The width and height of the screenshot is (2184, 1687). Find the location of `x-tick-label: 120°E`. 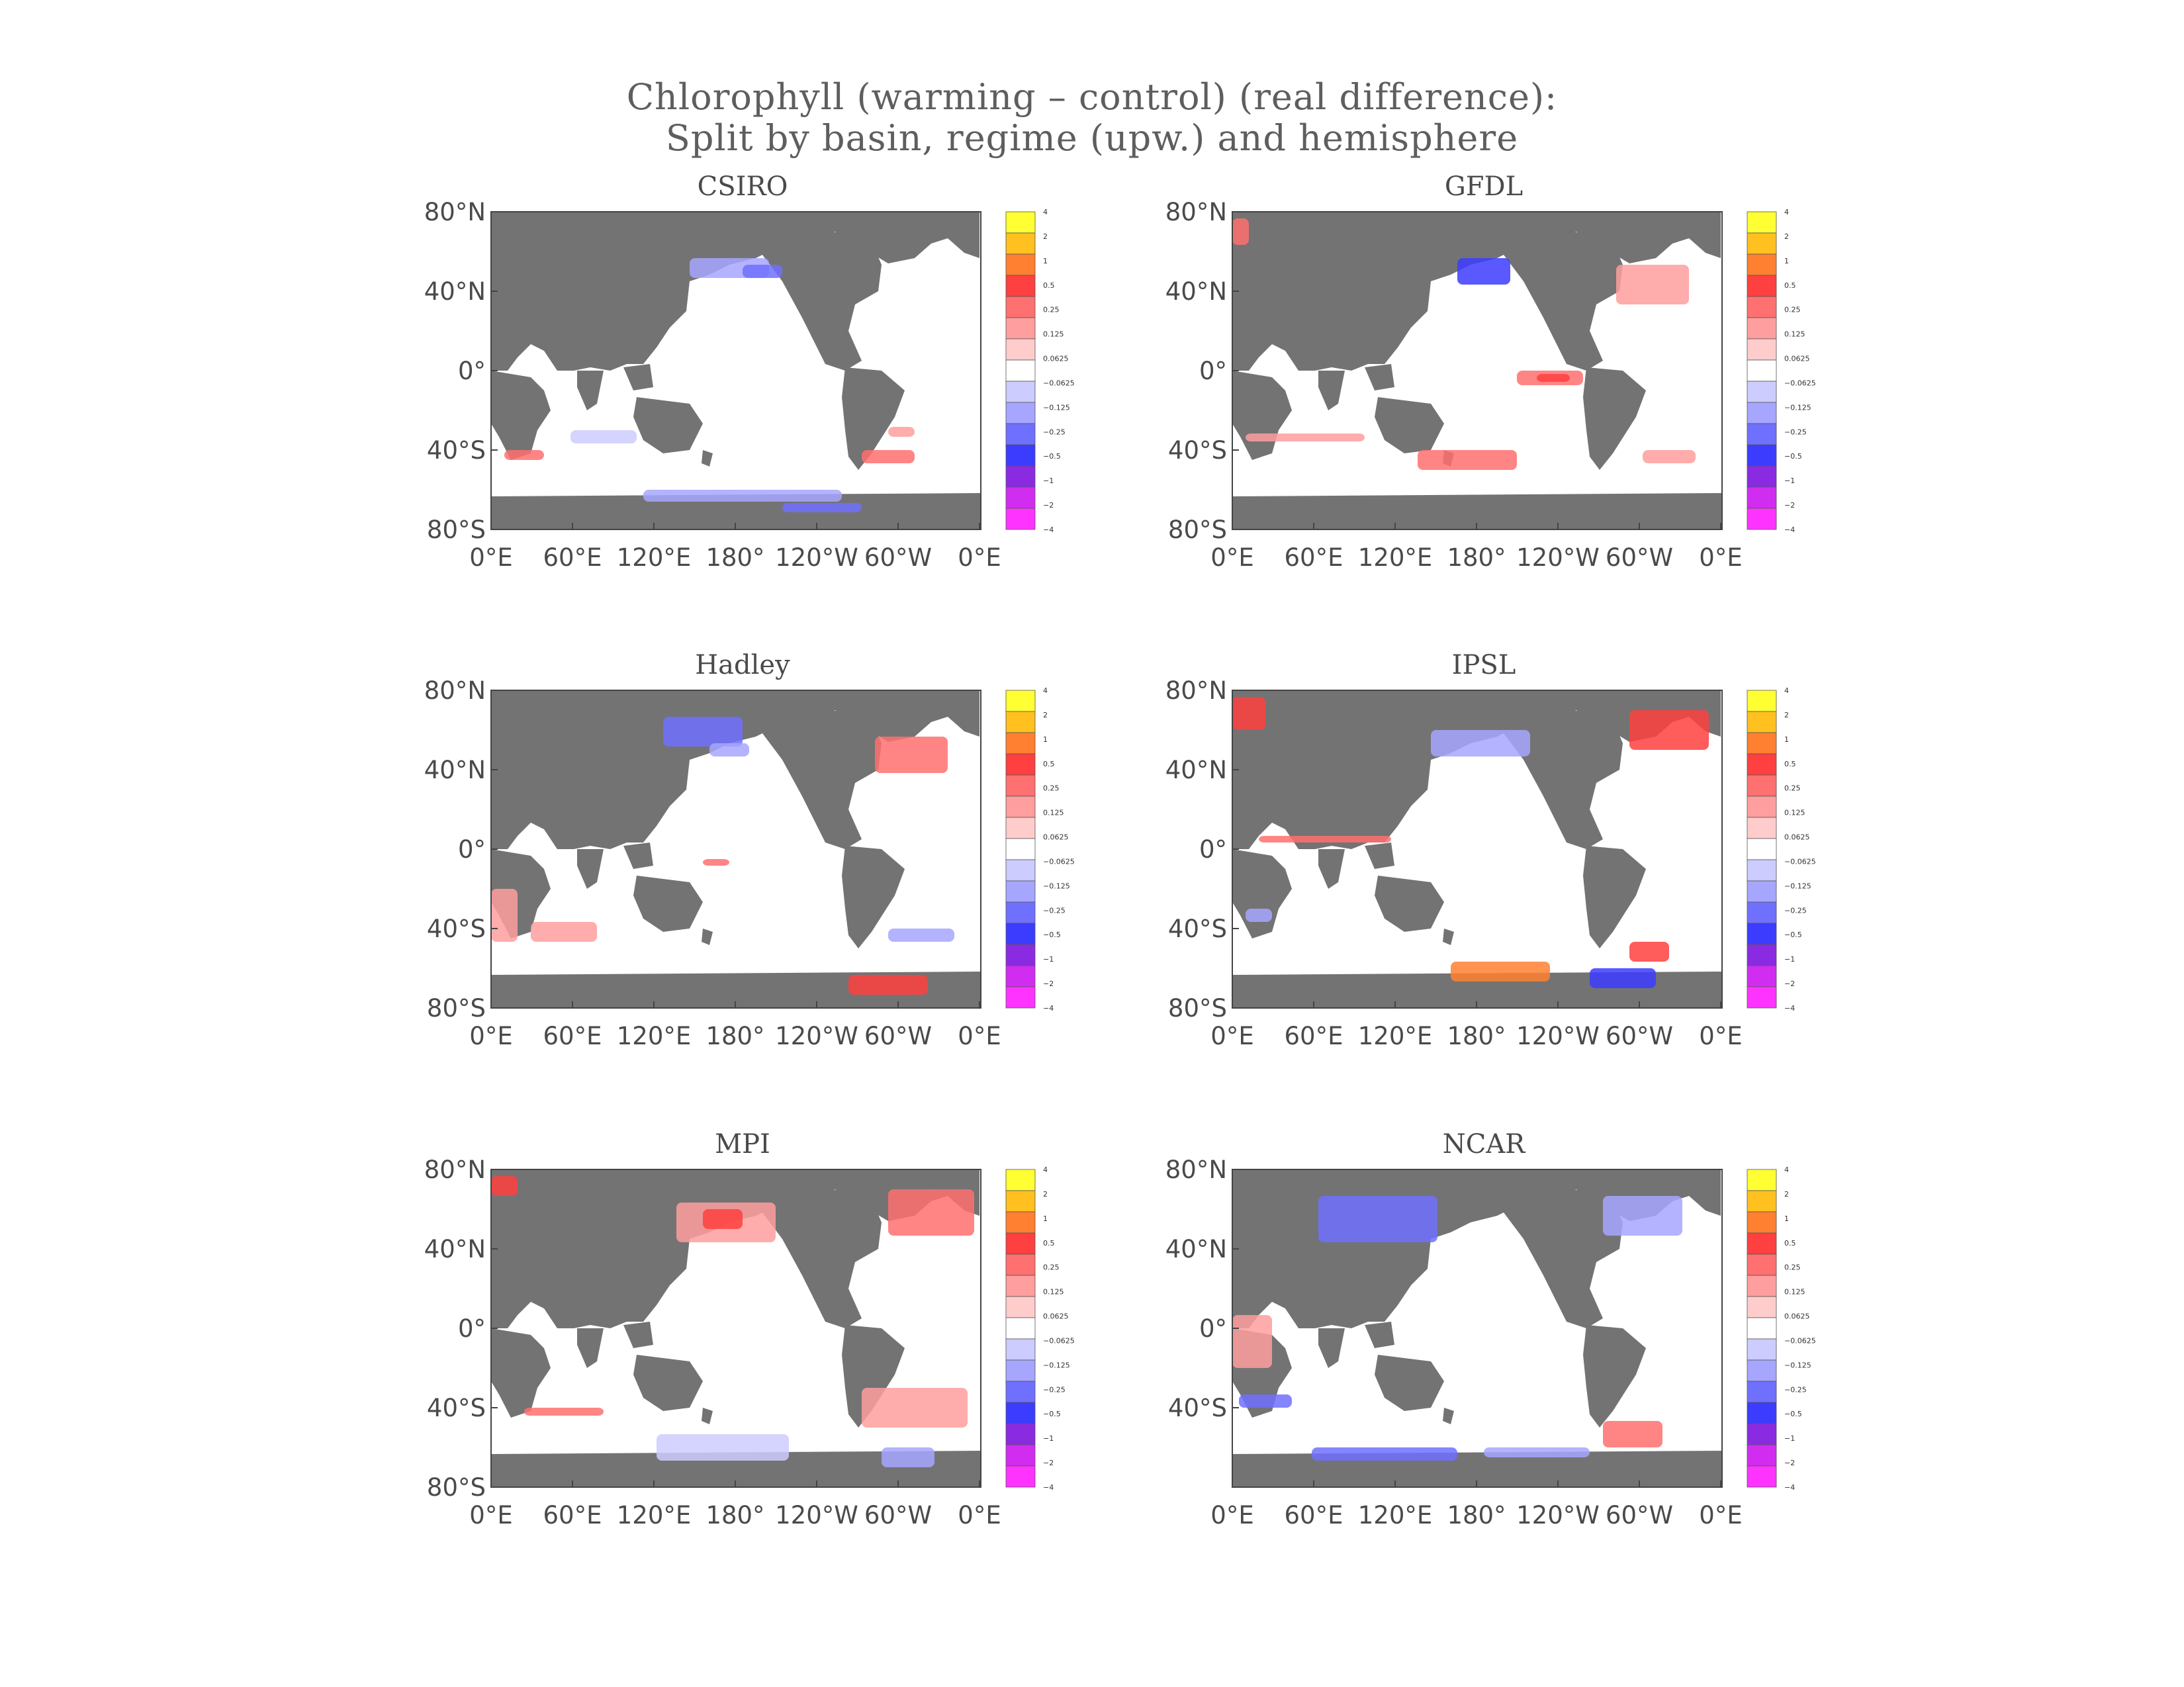

x-tick-label: 120°E is located at coordinates (654, 1515).